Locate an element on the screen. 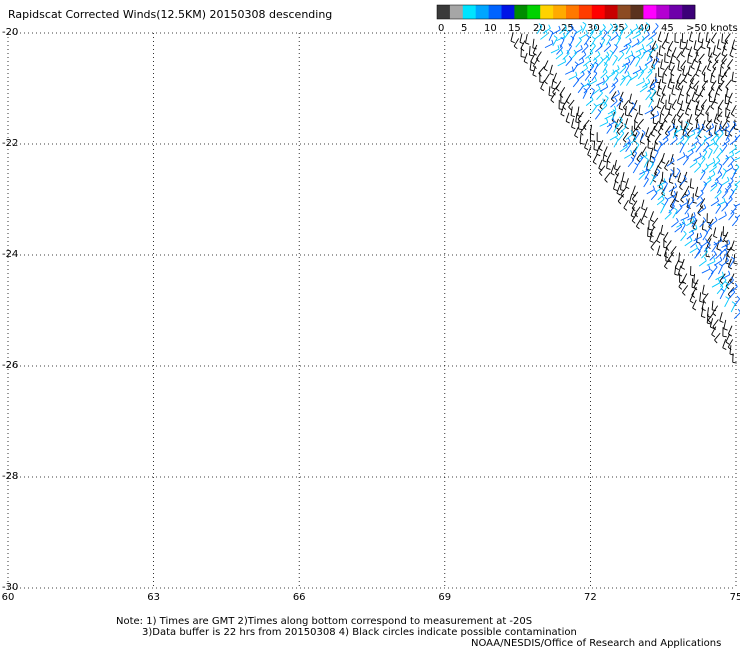  latitude-label: -22 is located at coordinates (10, 143).